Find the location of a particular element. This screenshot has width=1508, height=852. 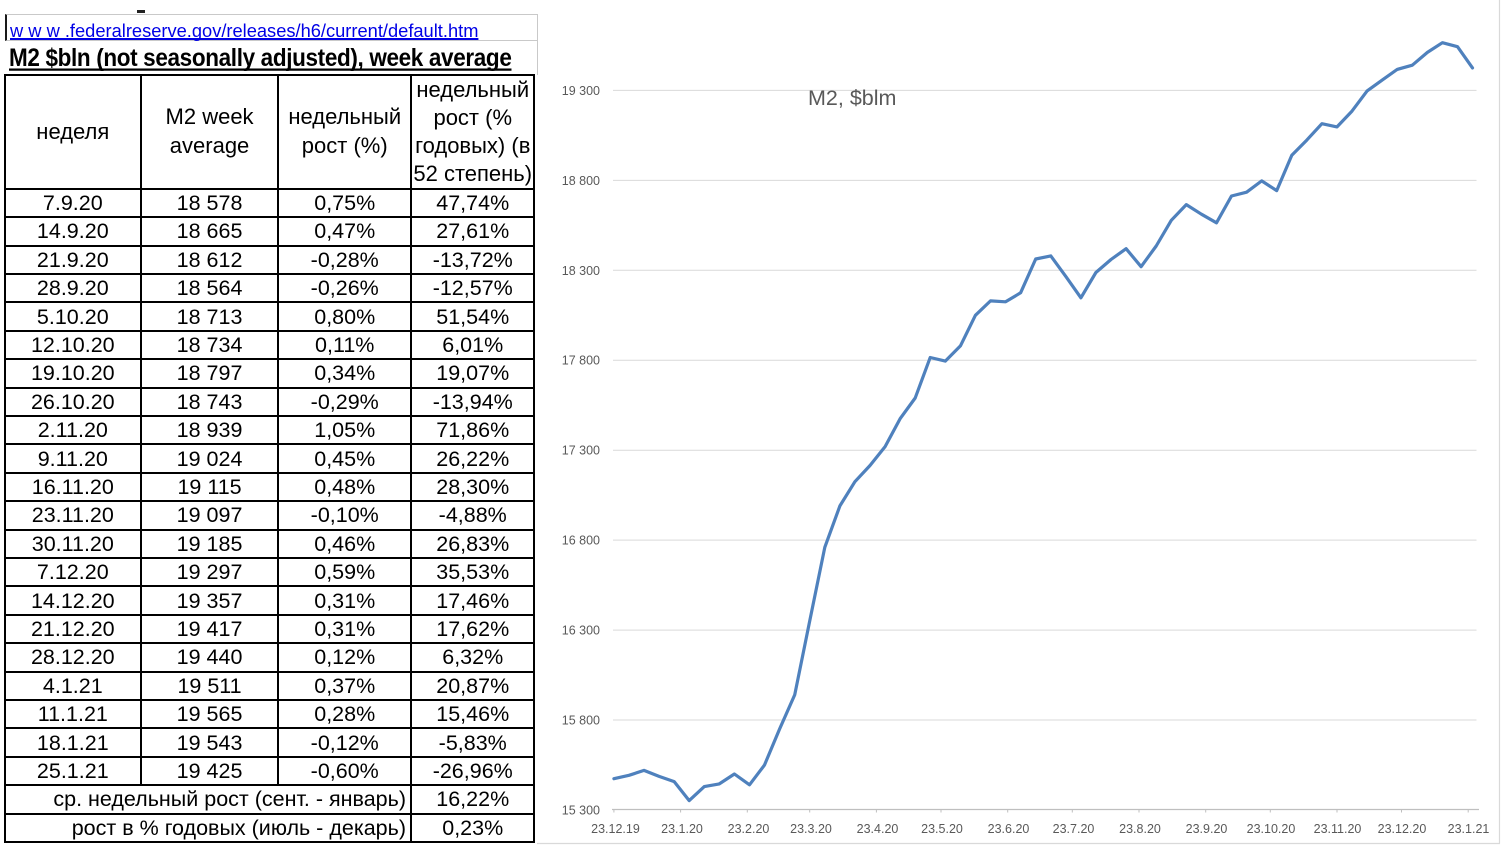

svg-text: 23.2.20 is located at coordinates (749, 829).